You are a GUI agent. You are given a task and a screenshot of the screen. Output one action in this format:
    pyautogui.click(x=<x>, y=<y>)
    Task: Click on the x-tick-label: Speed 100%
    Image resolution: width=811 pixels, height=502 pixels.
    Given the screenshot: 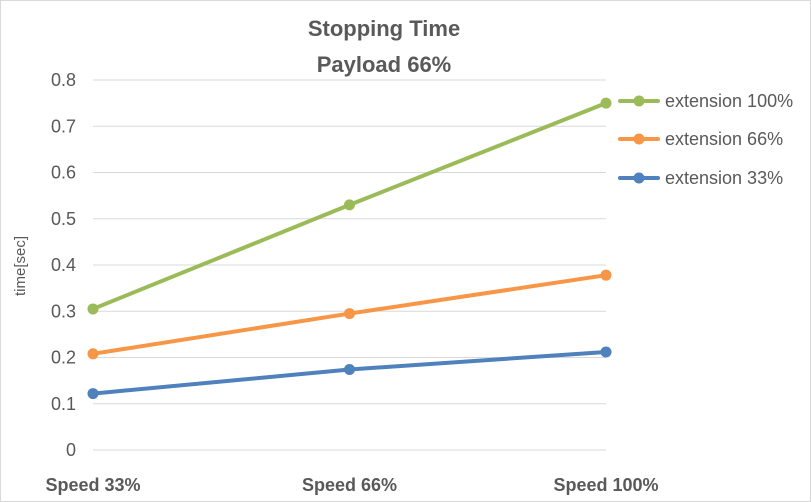 What is the action you would take?
    pyautogui.click(x=605, y=485)
    